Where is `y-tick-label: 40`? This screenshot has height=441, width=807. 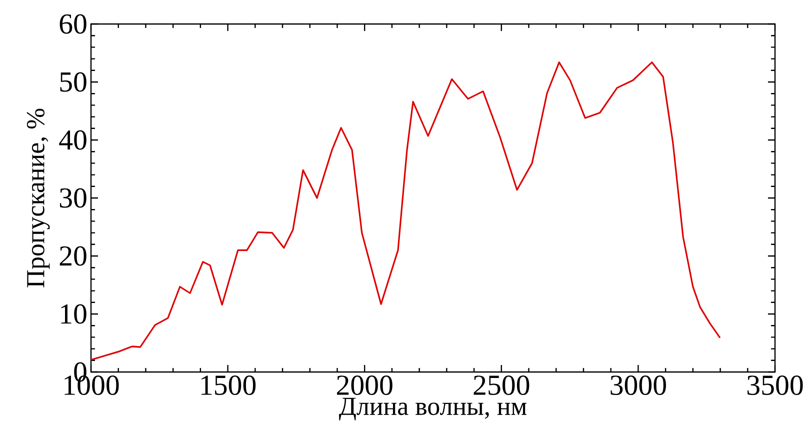 y-tick-label: 40 is located at coordinates (72, 140).